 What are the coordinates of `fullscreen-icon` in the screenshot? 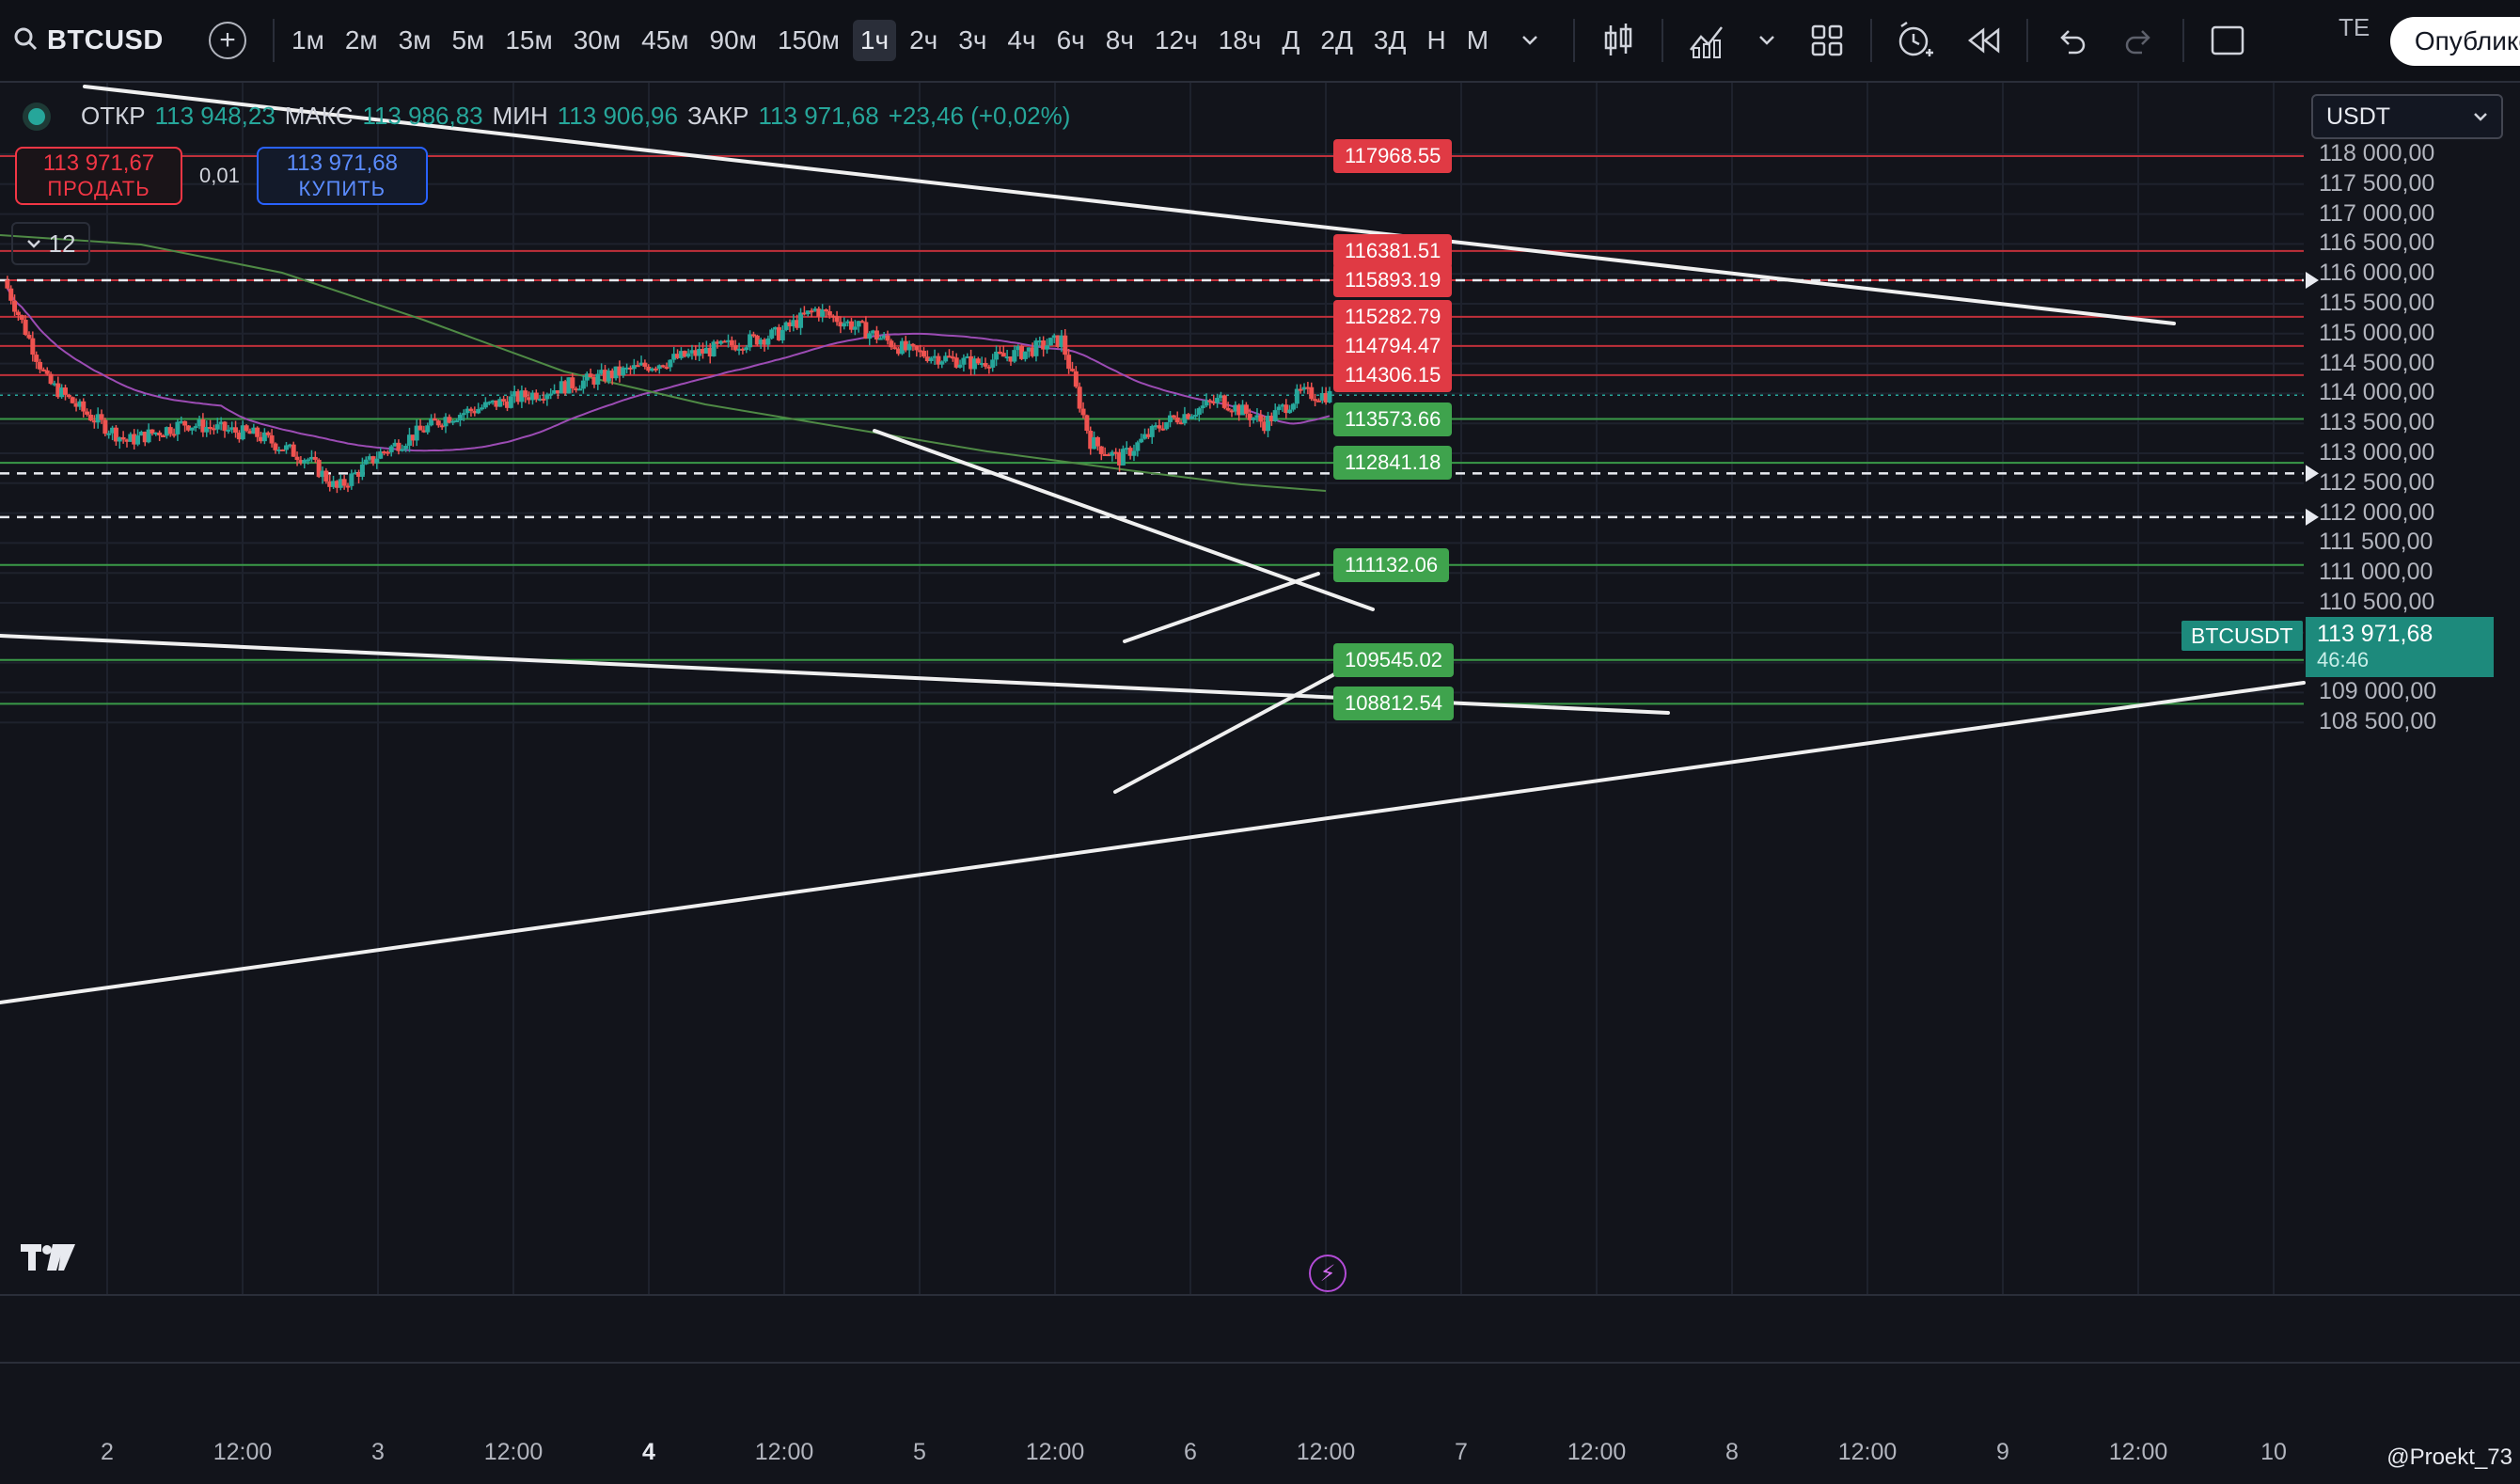 It's located at (2228, 40).